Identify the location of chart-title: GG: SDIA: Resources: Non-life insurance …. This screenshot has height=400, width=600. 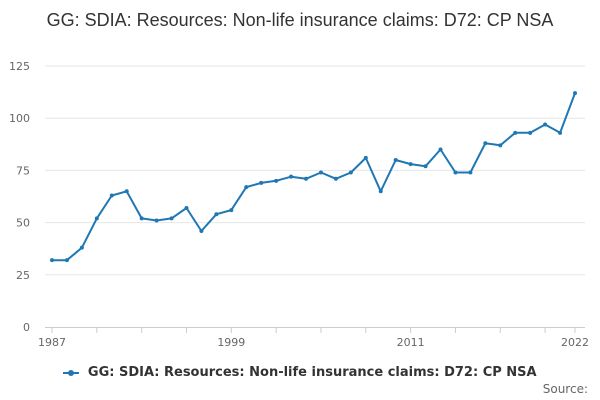
(300, 20).